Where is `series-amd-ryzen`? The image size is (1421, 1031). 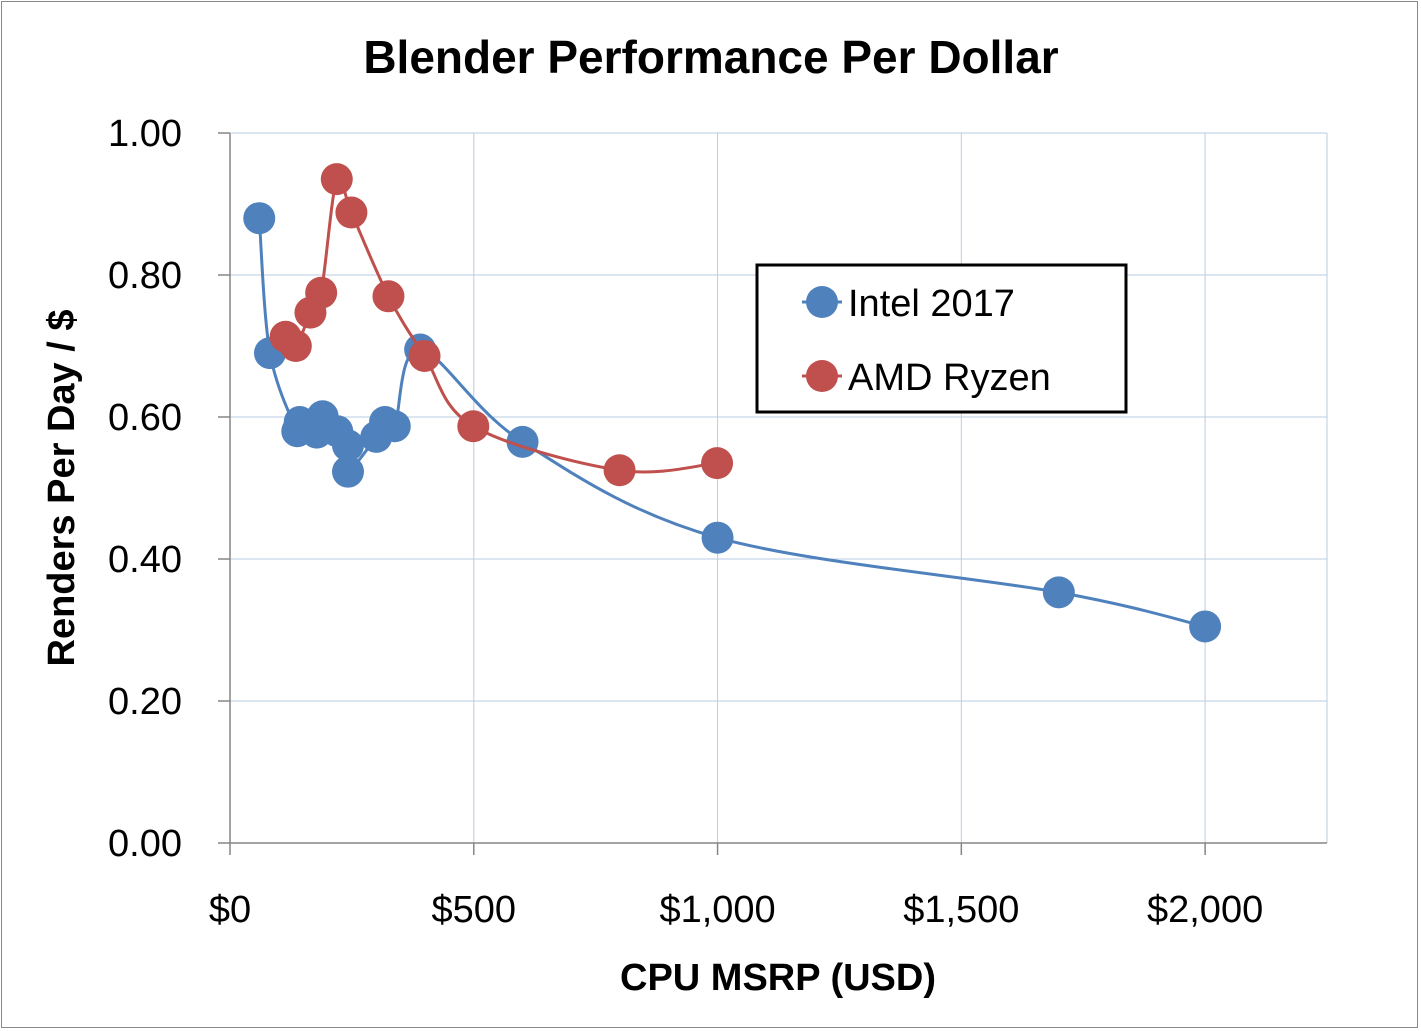 series-amd-ryzen is located at coordinates (501, 325).